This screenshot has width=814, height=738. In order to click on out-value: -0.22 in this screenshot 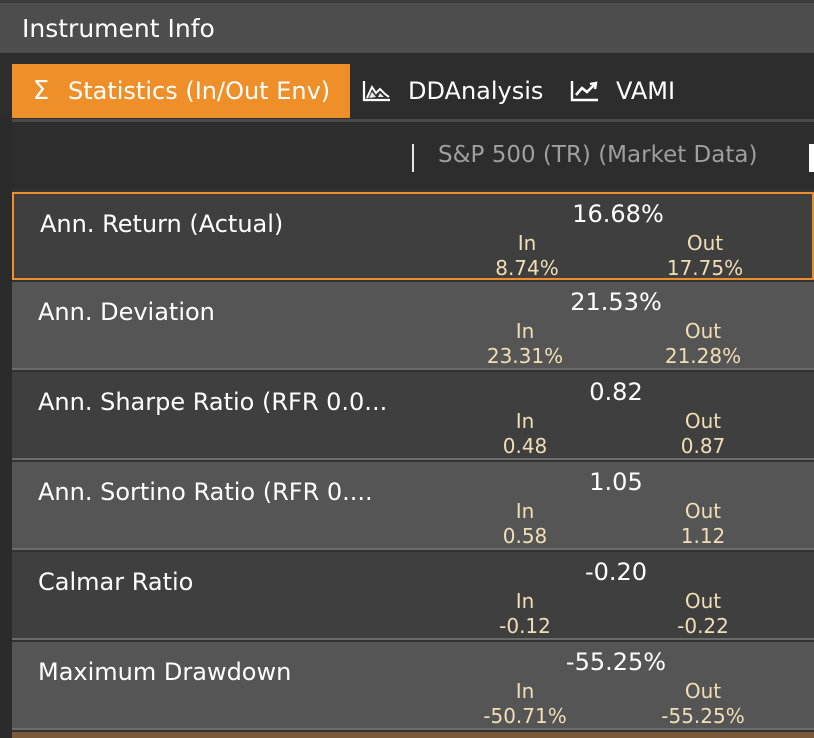, I will do `click(703, 626)`.